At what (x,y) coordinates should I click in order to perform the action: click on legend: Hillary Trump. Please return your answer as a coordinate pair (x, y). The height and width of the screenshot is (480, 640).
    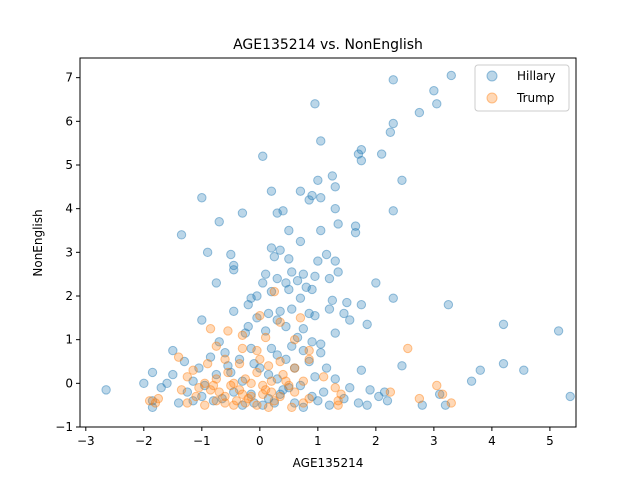
    Looking at the image, I should click on (522, 88).